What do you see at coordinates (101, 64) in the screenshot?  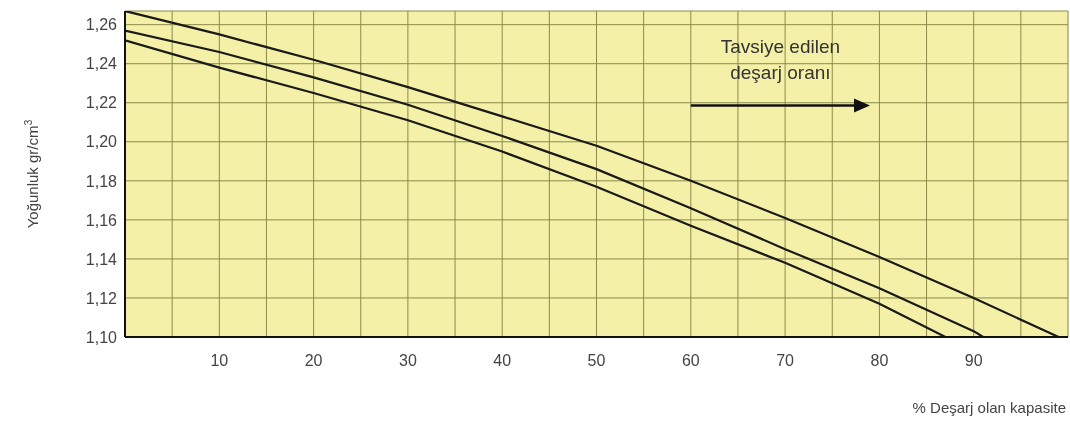 I see `y-tick-label: 1,24` at bounding box center [101, 64].